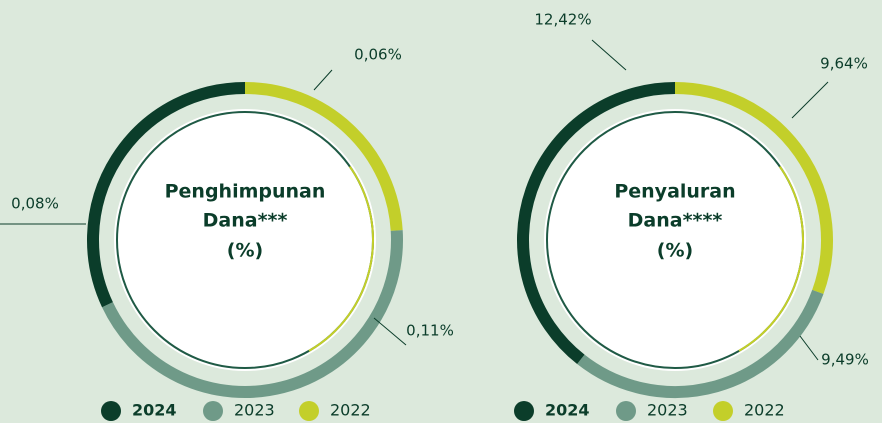 Image resolution: width=882 pixels, height=423 pixels. I want to click on value-label: 9,64%, so click(844, 64).